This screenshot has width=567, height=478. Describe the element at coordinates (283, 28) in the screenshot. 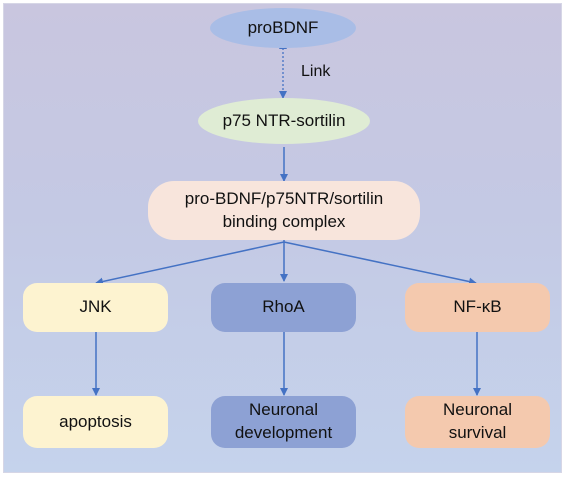

I see `probdnf-node: proBDNF` at that location.